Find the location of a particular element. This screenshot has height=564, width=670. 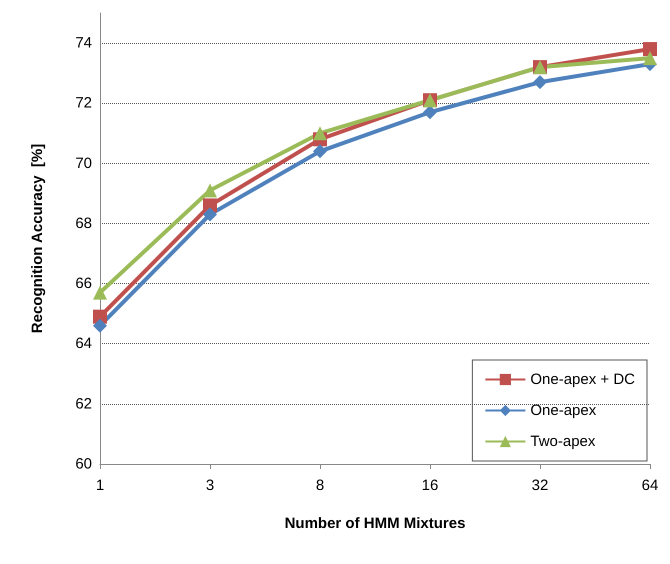

y-tick-label: 74 is located at coordinates (83, 43).